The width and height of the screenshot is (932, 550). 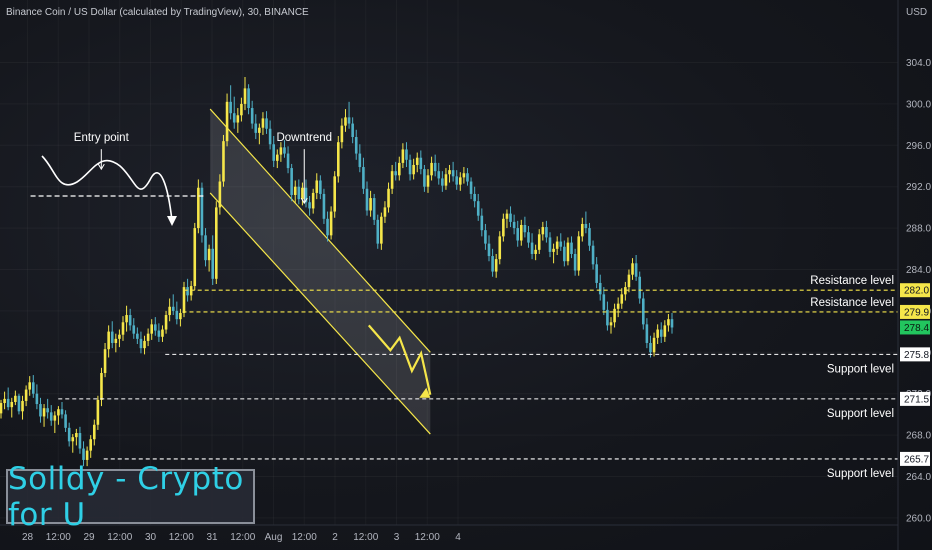 I want to click on price-label: 271.5, so click(x=915, y=398).